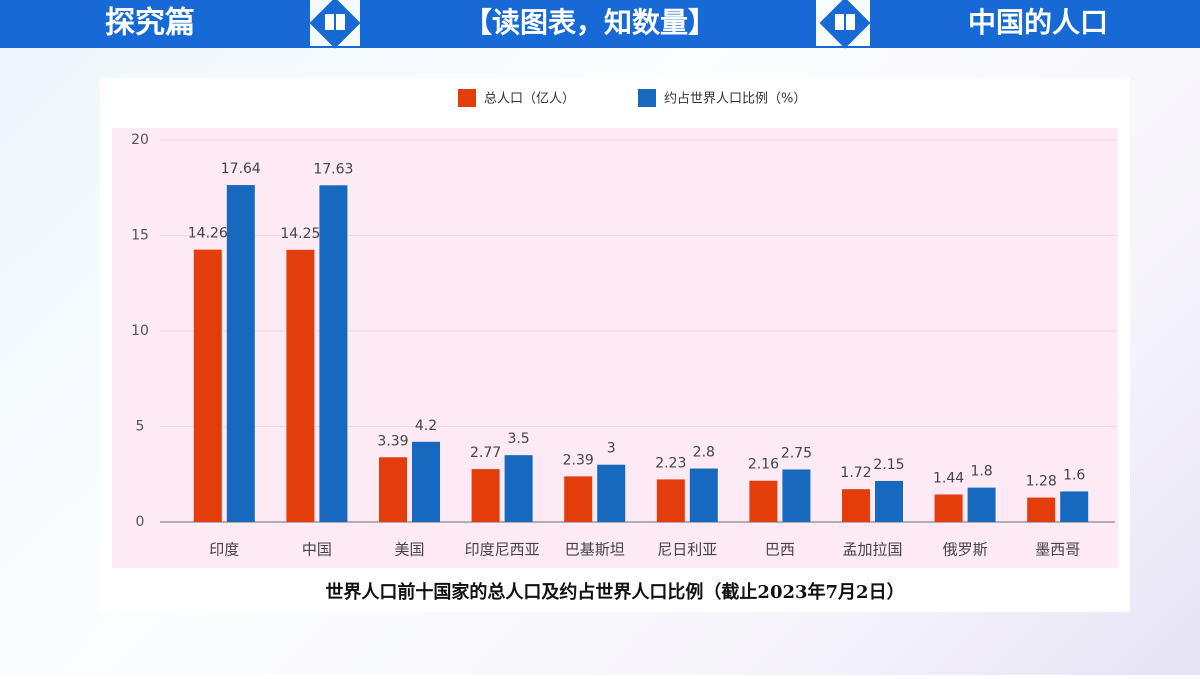  I want to click on y-tick-label: 10, so click(140, 331).